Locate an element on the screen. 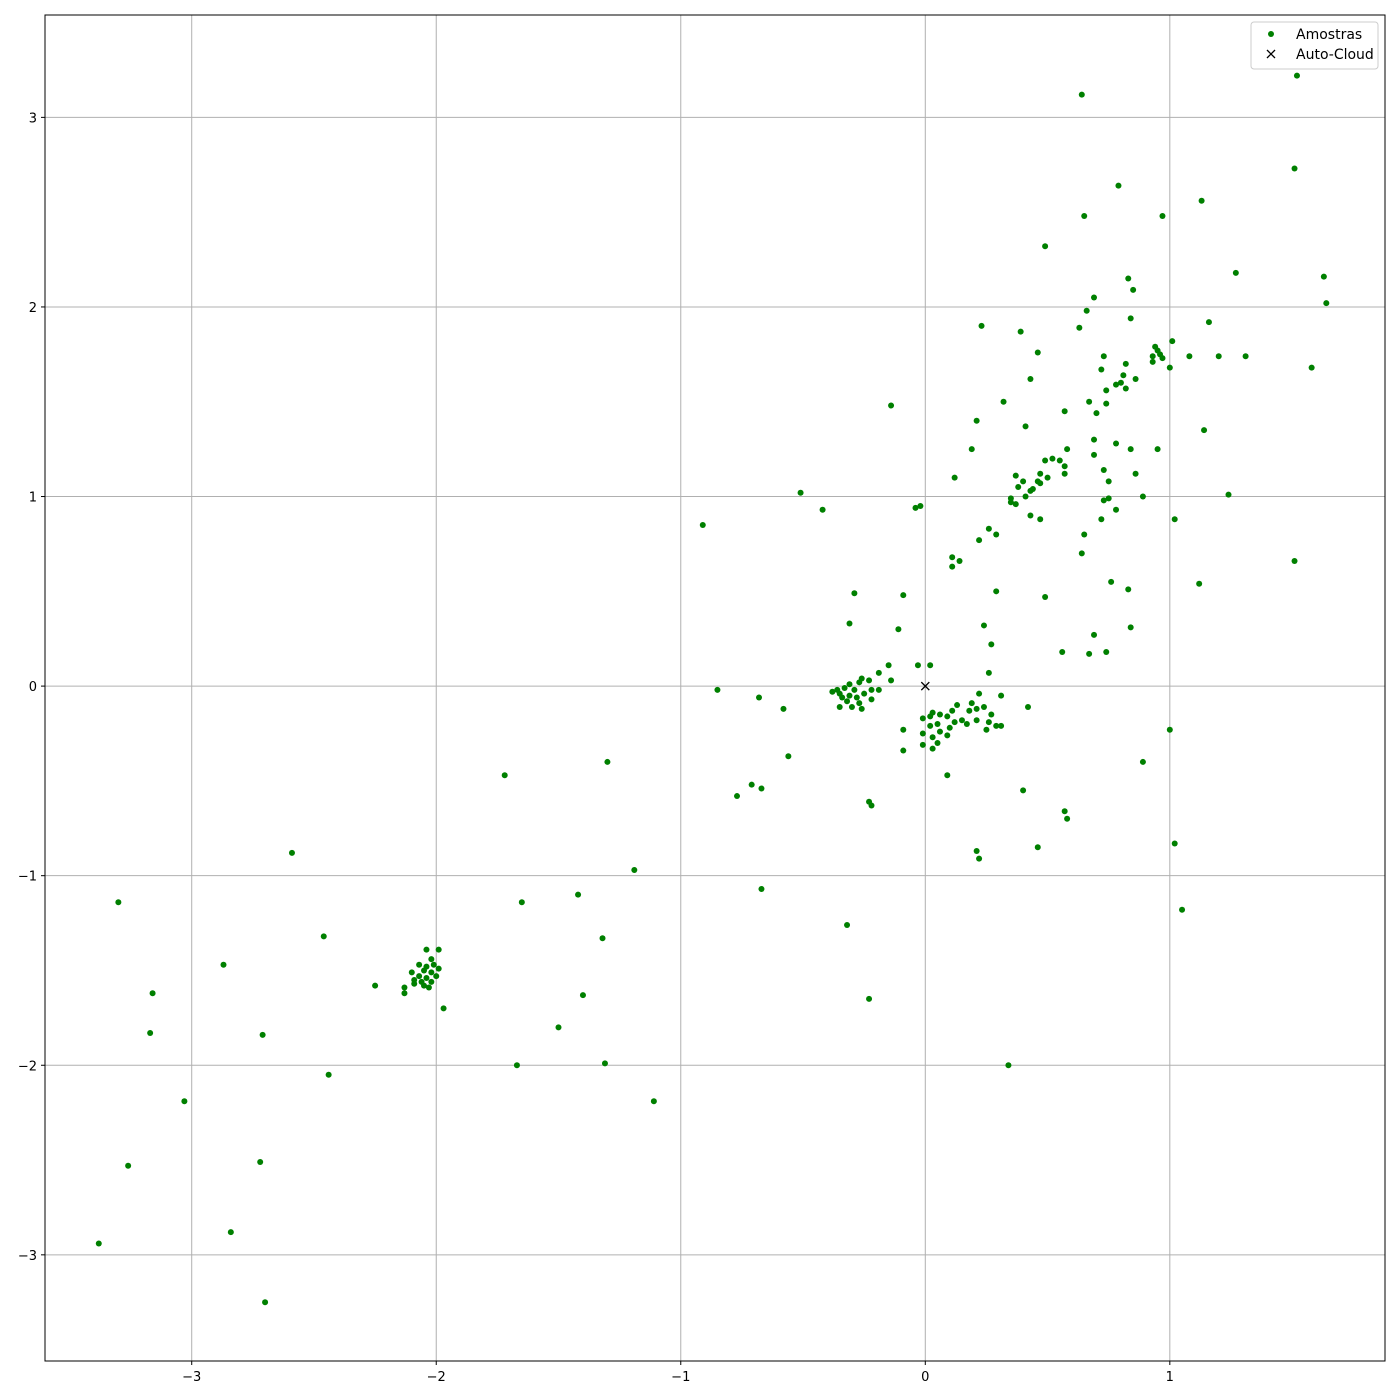  x-tick-label: 0 is located at coordinates (925, 1377).